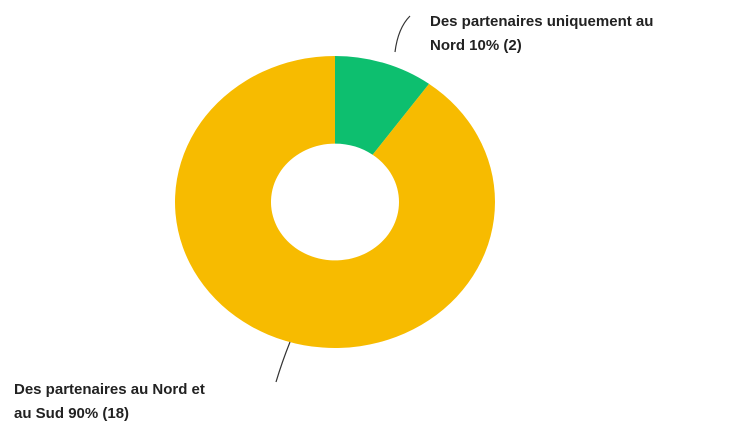 This screenshot has width=734, height=428. Describe the element at coordinates (495, 45) in the screenshot. I see `value-label: 10% (2)` at that location.